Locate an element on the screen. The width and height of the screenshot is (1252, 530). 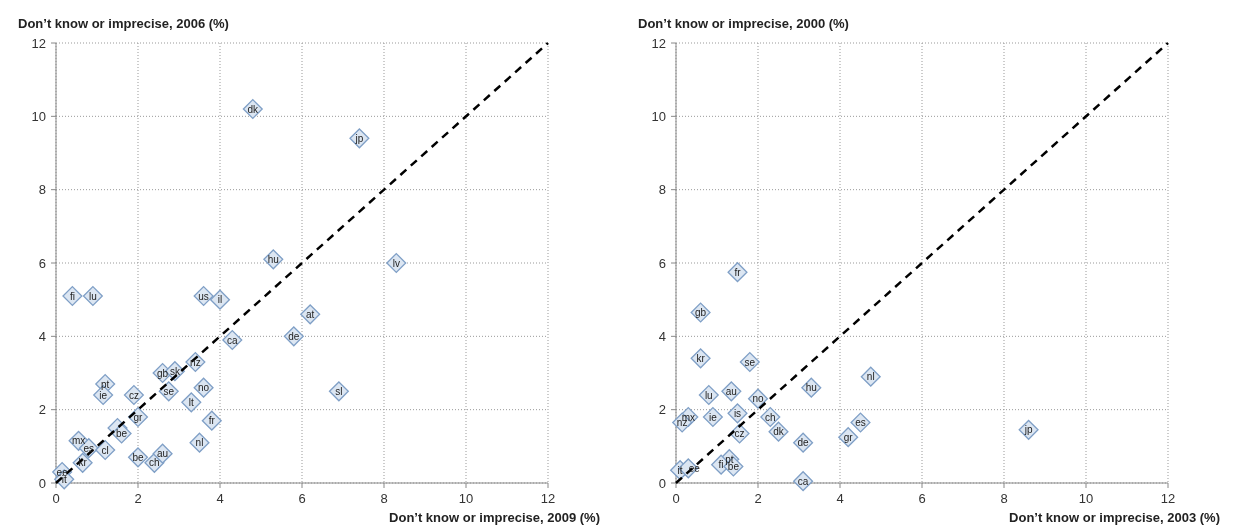
annotation: at is located at coordinates (310, 314).